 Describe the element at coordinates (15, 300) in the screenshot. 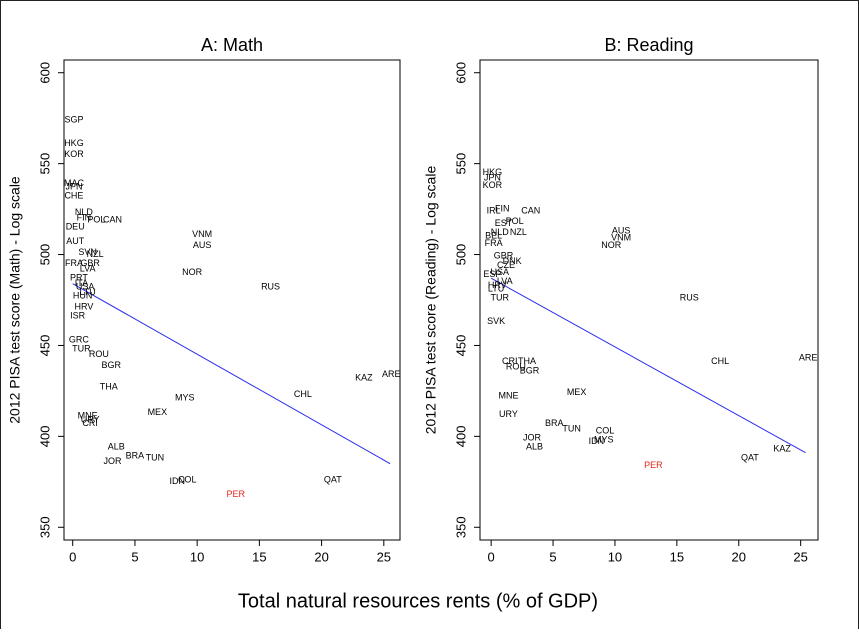

I see `y-axis-label: 2012 PISA test score (Math) - Log scale` at that location.